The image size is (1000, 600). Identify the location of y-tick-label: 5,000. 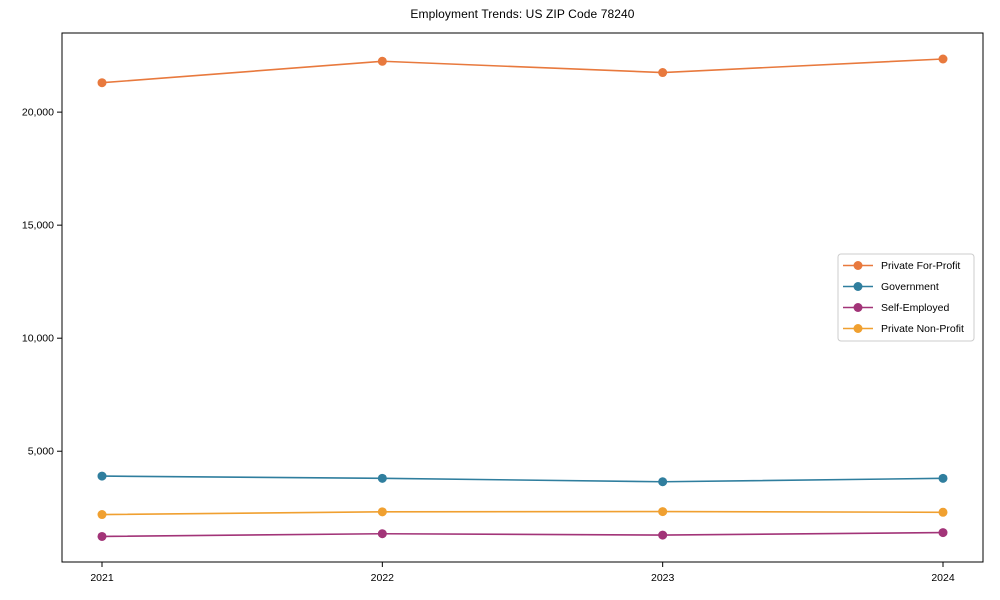
(41, 452).